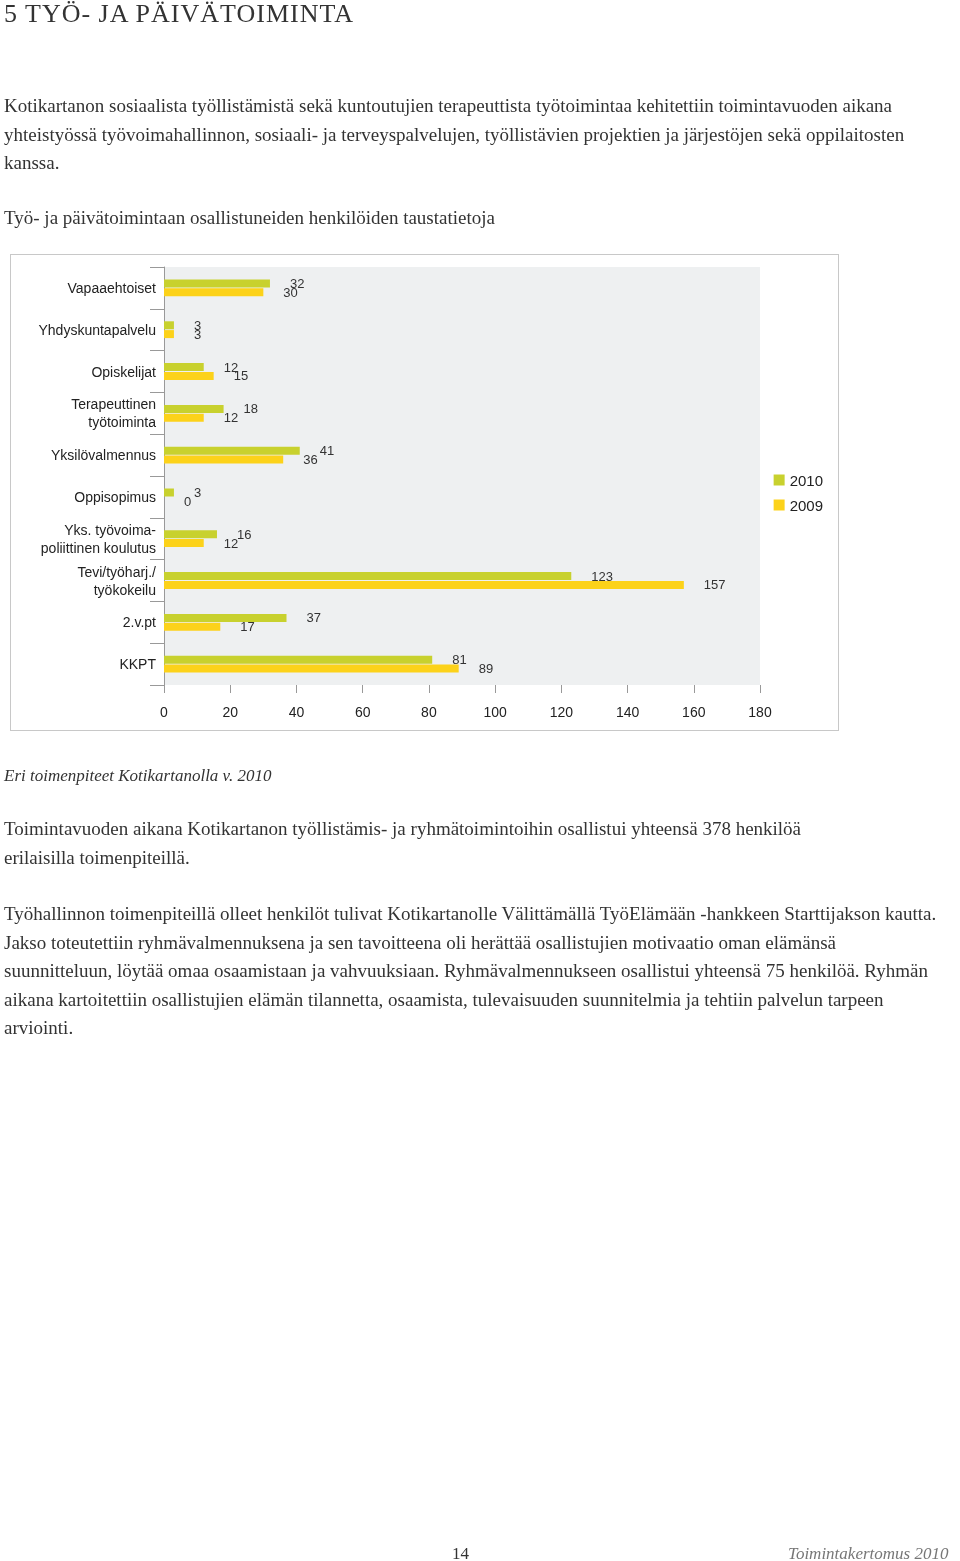 This screenshot has width=960, height=1561. Describe the element at coordinates (486, 668) in the screenshot. I see `data-label: 89` at that location.